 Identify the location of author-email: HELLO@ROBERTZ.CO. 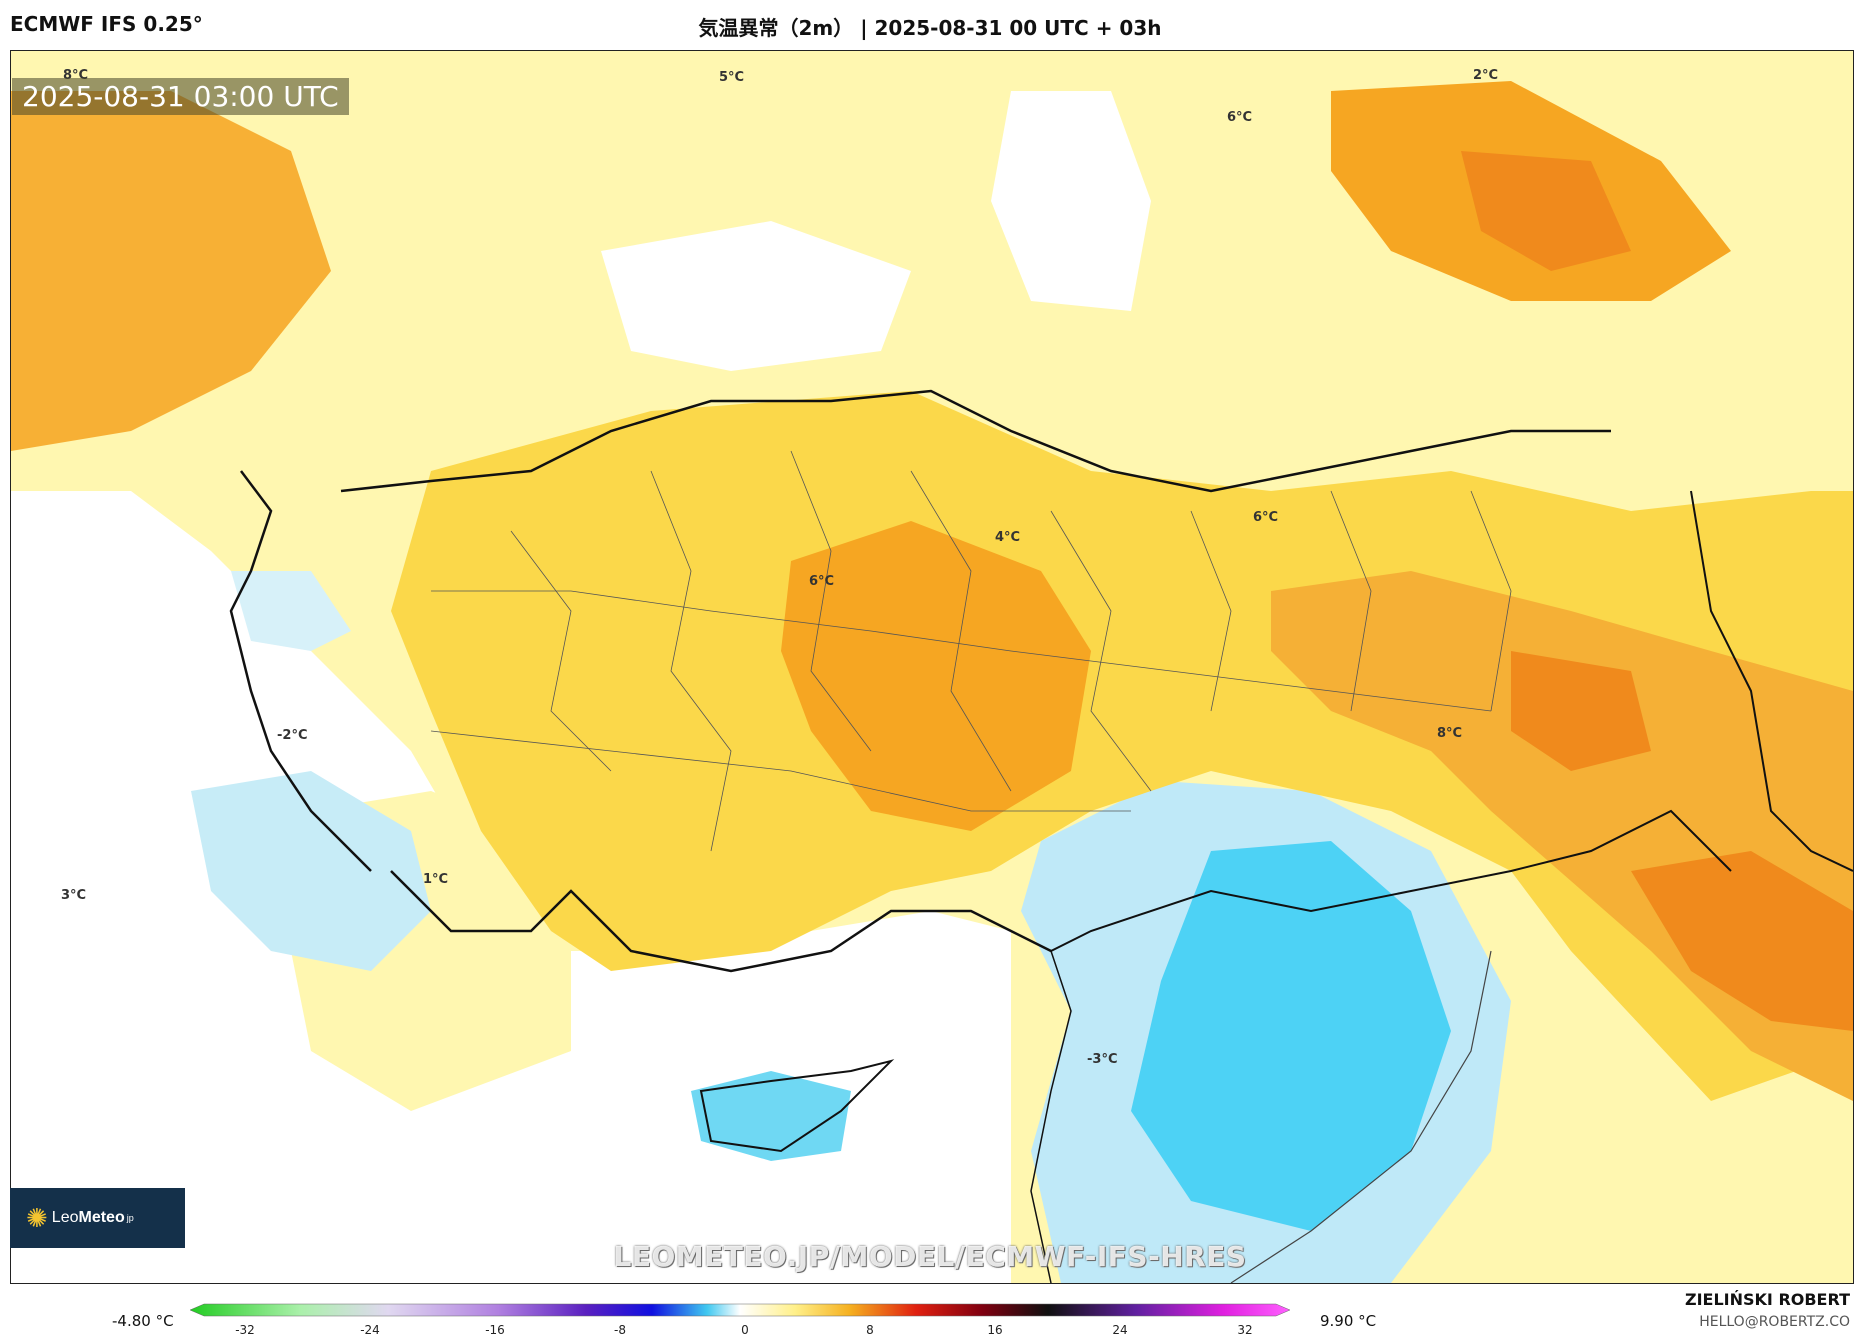
(1774, 1322).